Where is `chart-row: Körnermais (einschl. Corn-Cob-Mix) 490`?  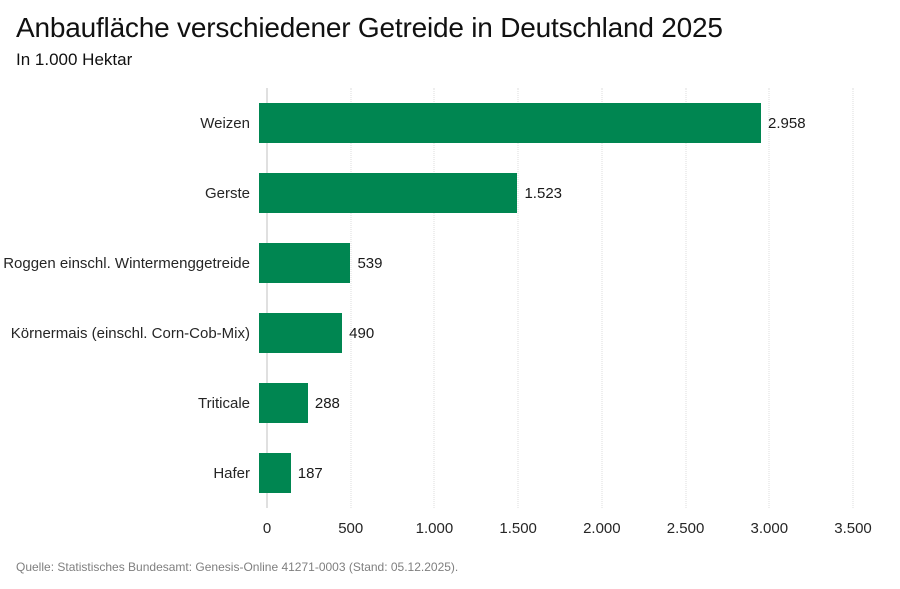
chart-row: Körnermais (einschl. Corn-Cob-Mix) 490 is located at coordinates (450, 333).